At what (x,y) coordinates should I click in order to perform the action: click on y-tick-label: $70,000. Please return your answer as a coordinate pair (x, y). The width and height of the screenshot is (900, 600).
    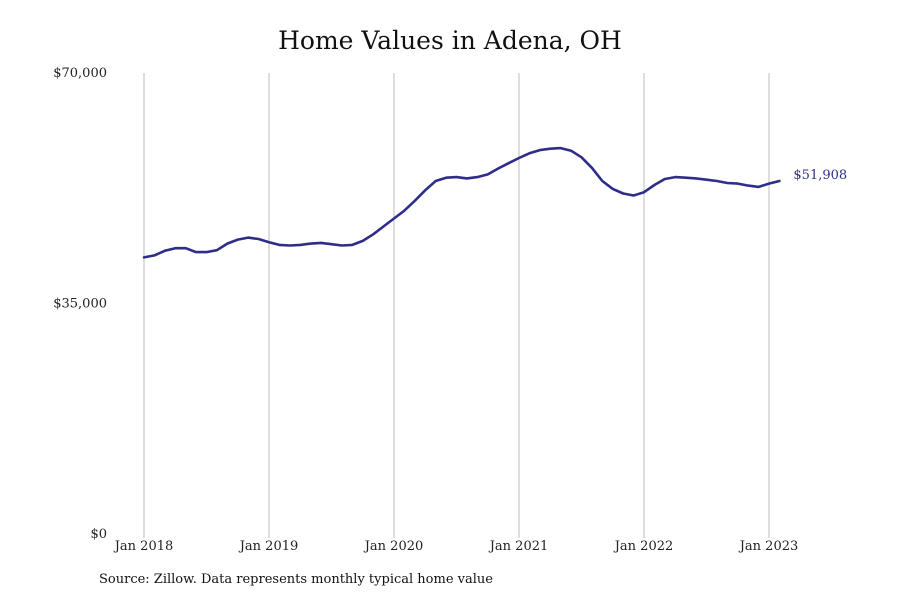
    Looking at the image, I should click on (80, 73).